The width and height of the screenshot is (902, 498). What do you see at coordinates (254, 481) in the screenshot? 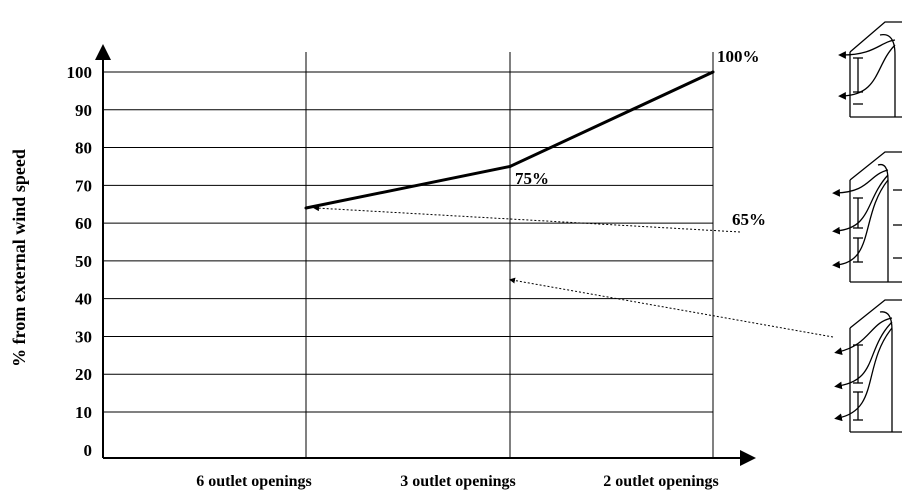
I see `x-category-1: 6 outlet openings` at bounding box center [254, 481].